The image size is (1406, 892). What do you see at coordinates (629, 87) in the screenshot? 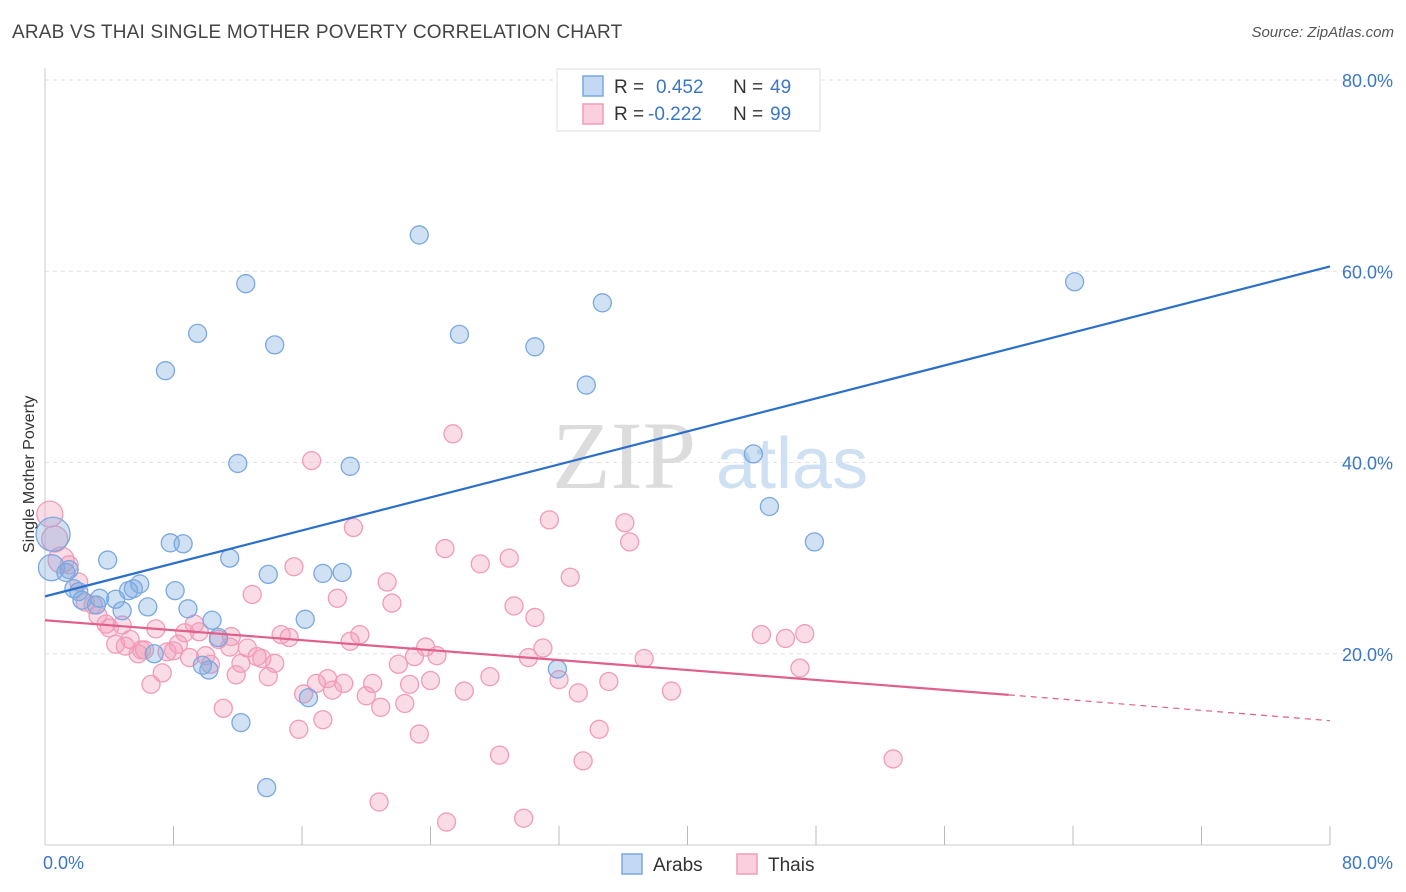
I see `legend-r-label-arabs: R =` at bounding box center [629, 87].